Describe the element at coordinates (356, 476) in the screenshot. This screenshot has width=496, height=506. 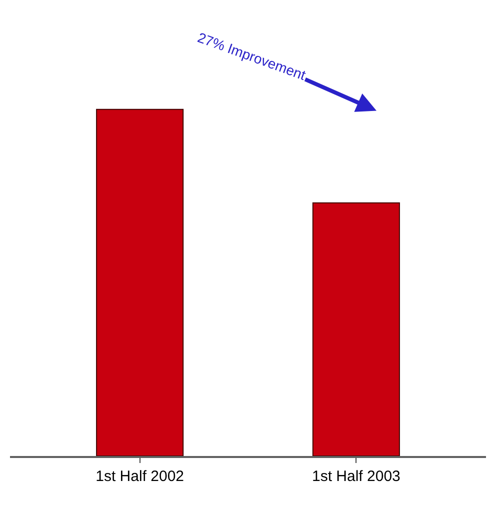
I see `x-tick-label: 1st Half 2003` at that location.